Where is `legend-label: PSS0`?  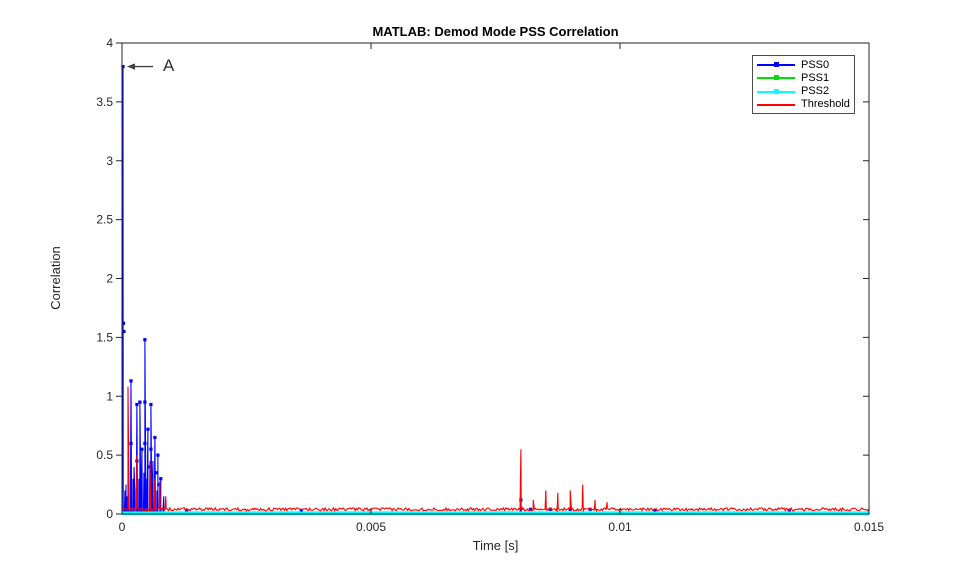
legend-label: PSS0 is located at coordinates (815, 64).